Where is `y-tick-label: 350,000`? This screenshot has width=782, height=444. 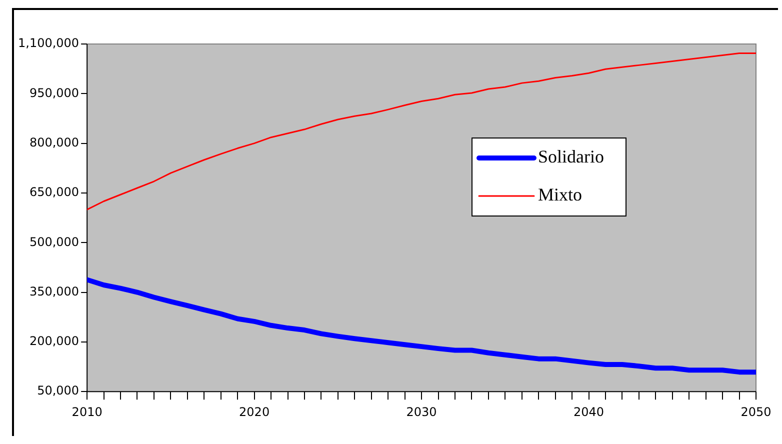
y-tick-label: 350,000 is located at coordinates (54, 291).